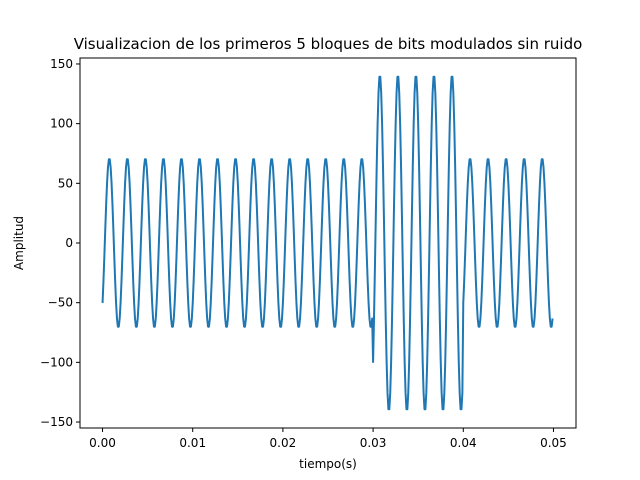 The width and height of the screenshot is (640, 480). I want to click on y-tick-label: −100, so click(56, 362).